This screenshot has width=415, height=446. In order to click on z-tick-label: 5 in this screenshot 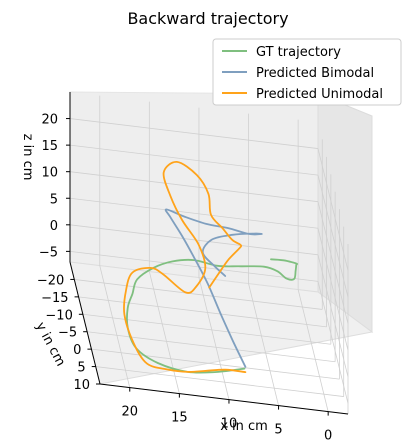, I will do `click(54, 199)`.